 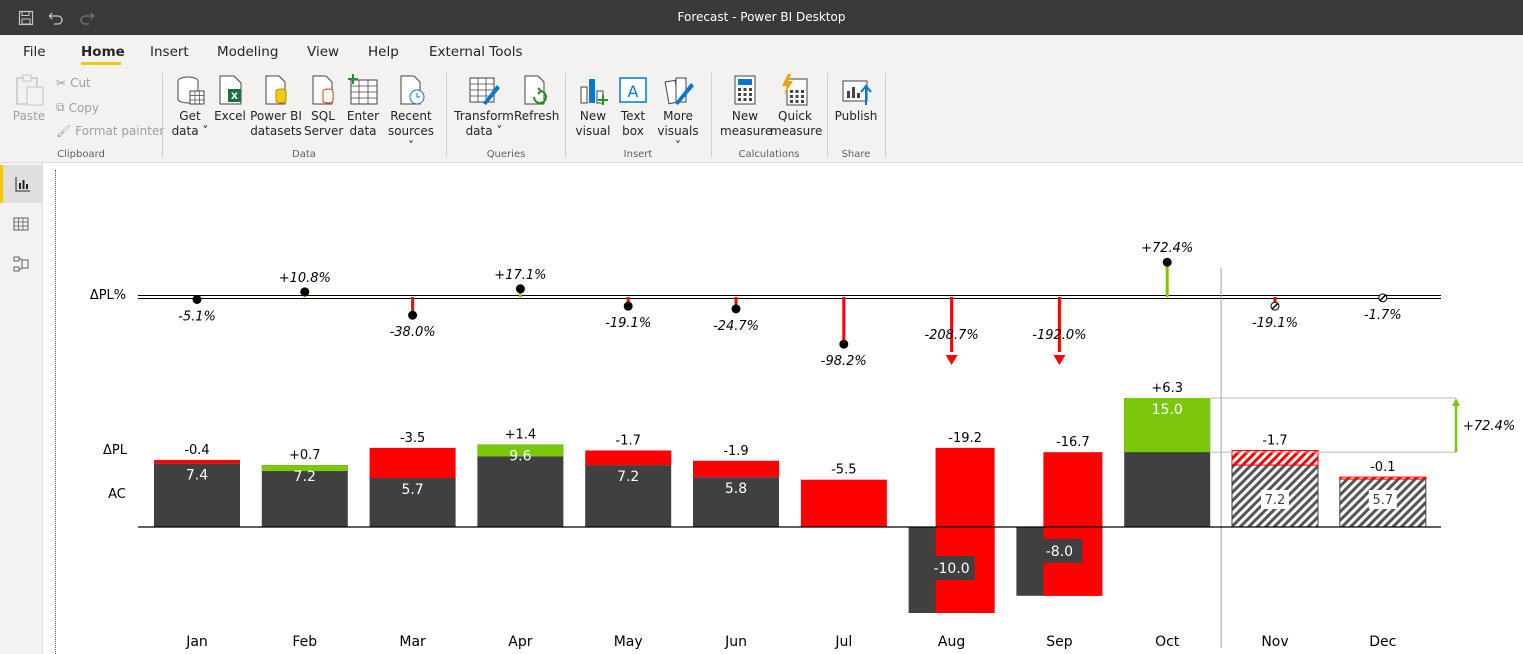 What do you see at coordinates (856, 98) in the screenshot?
I see `publish-button: Publish` at bounding box center [856, 98].